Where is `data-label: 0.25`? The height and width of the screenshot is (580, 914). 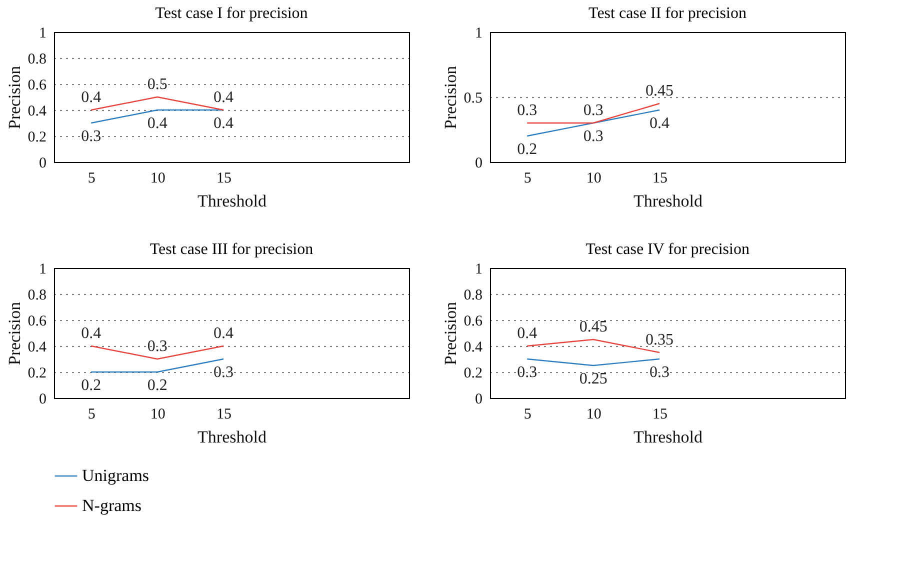
data-label: 0.25 is located at coordinates (593, 379).